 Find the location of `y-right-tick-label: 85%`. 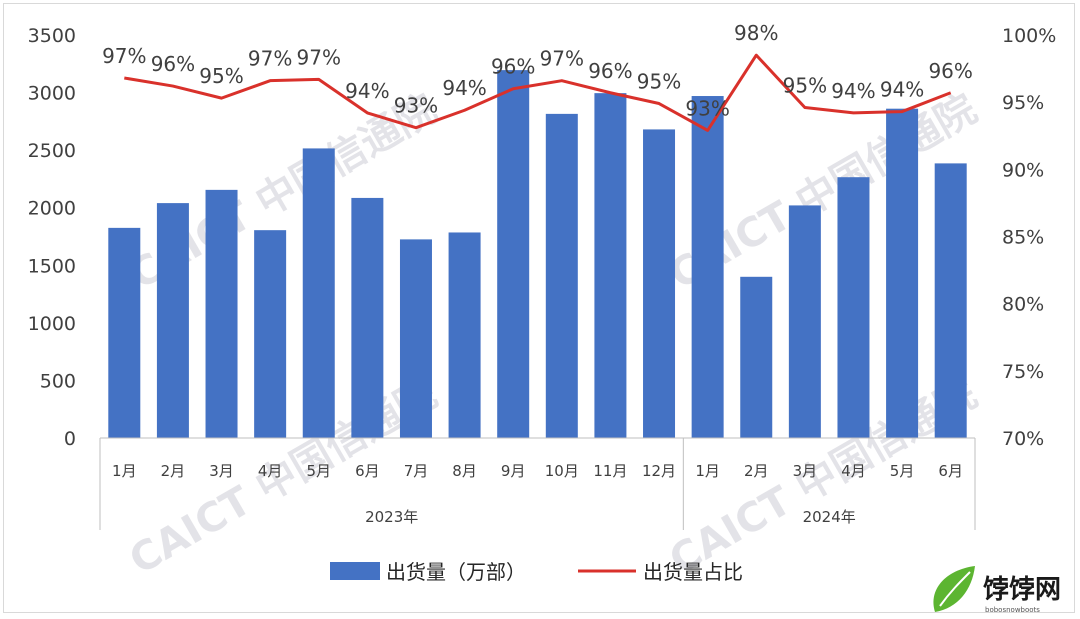

y-right-tick-label: 85% is located at coordinates (1023, 238).